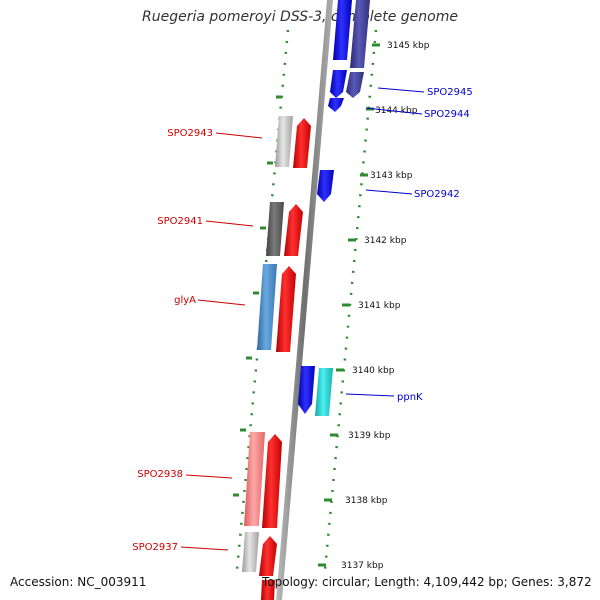  What do you see at coordinates (239, 135) in the screenshot?
I see `leader-spo2943` at bounding box center [239, 135].